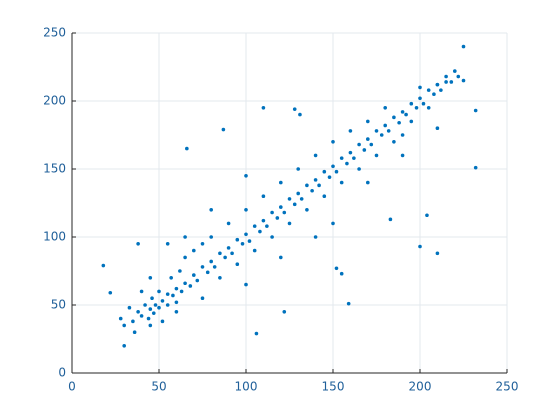  What do you see at coordinates (507, 387) in the screenshot?
I see `x-tick-label: 250` at bounding box center [507, 387].